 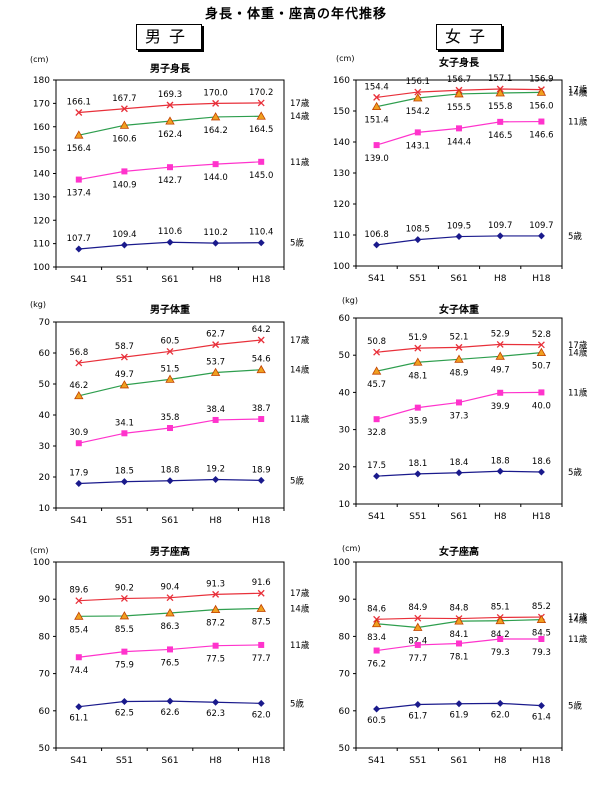 What do you see at coordinates (417, 464) in the screenshot?
I see `data-label: 18.1` at bounding box center [417, 464].